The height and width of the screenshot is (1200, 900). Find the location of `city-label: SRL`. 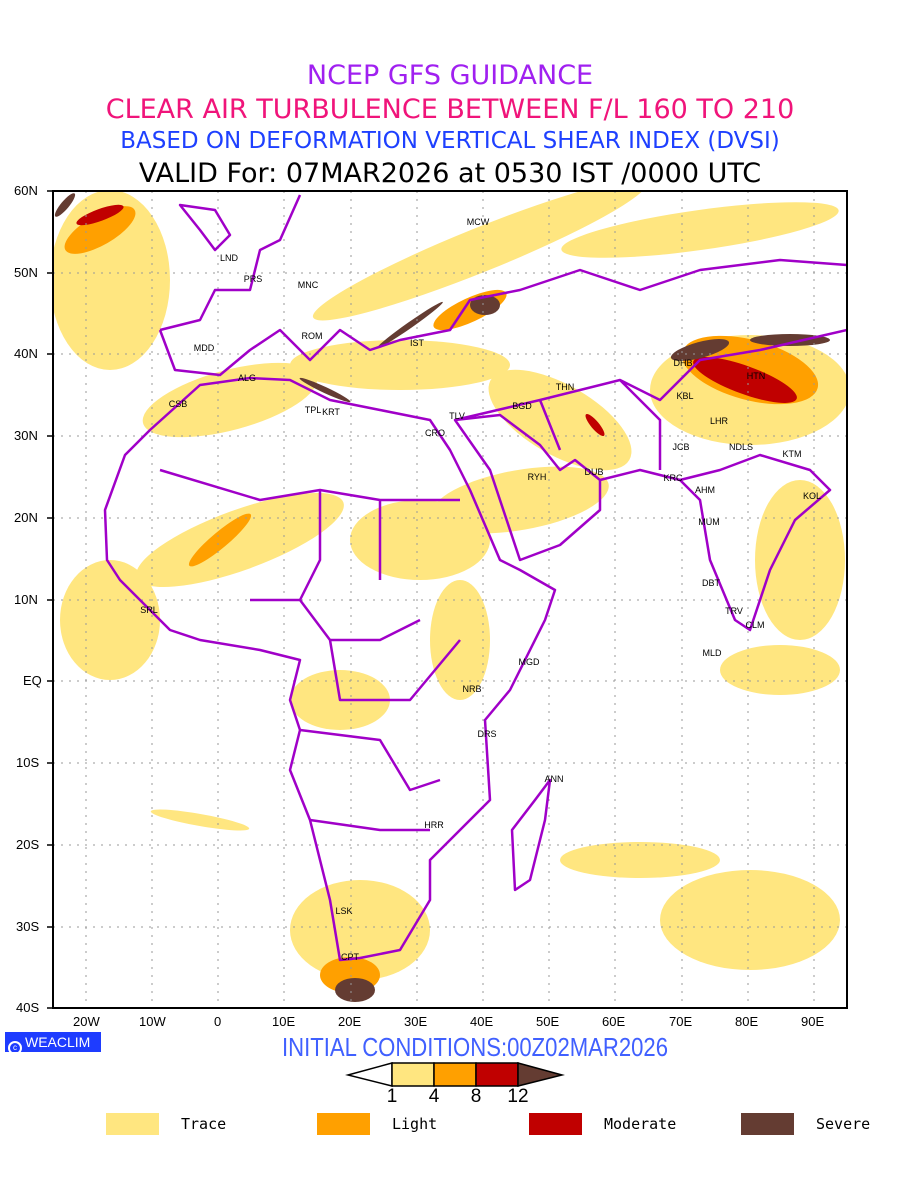

city-label: SRL is located at coordinates (149, 610).